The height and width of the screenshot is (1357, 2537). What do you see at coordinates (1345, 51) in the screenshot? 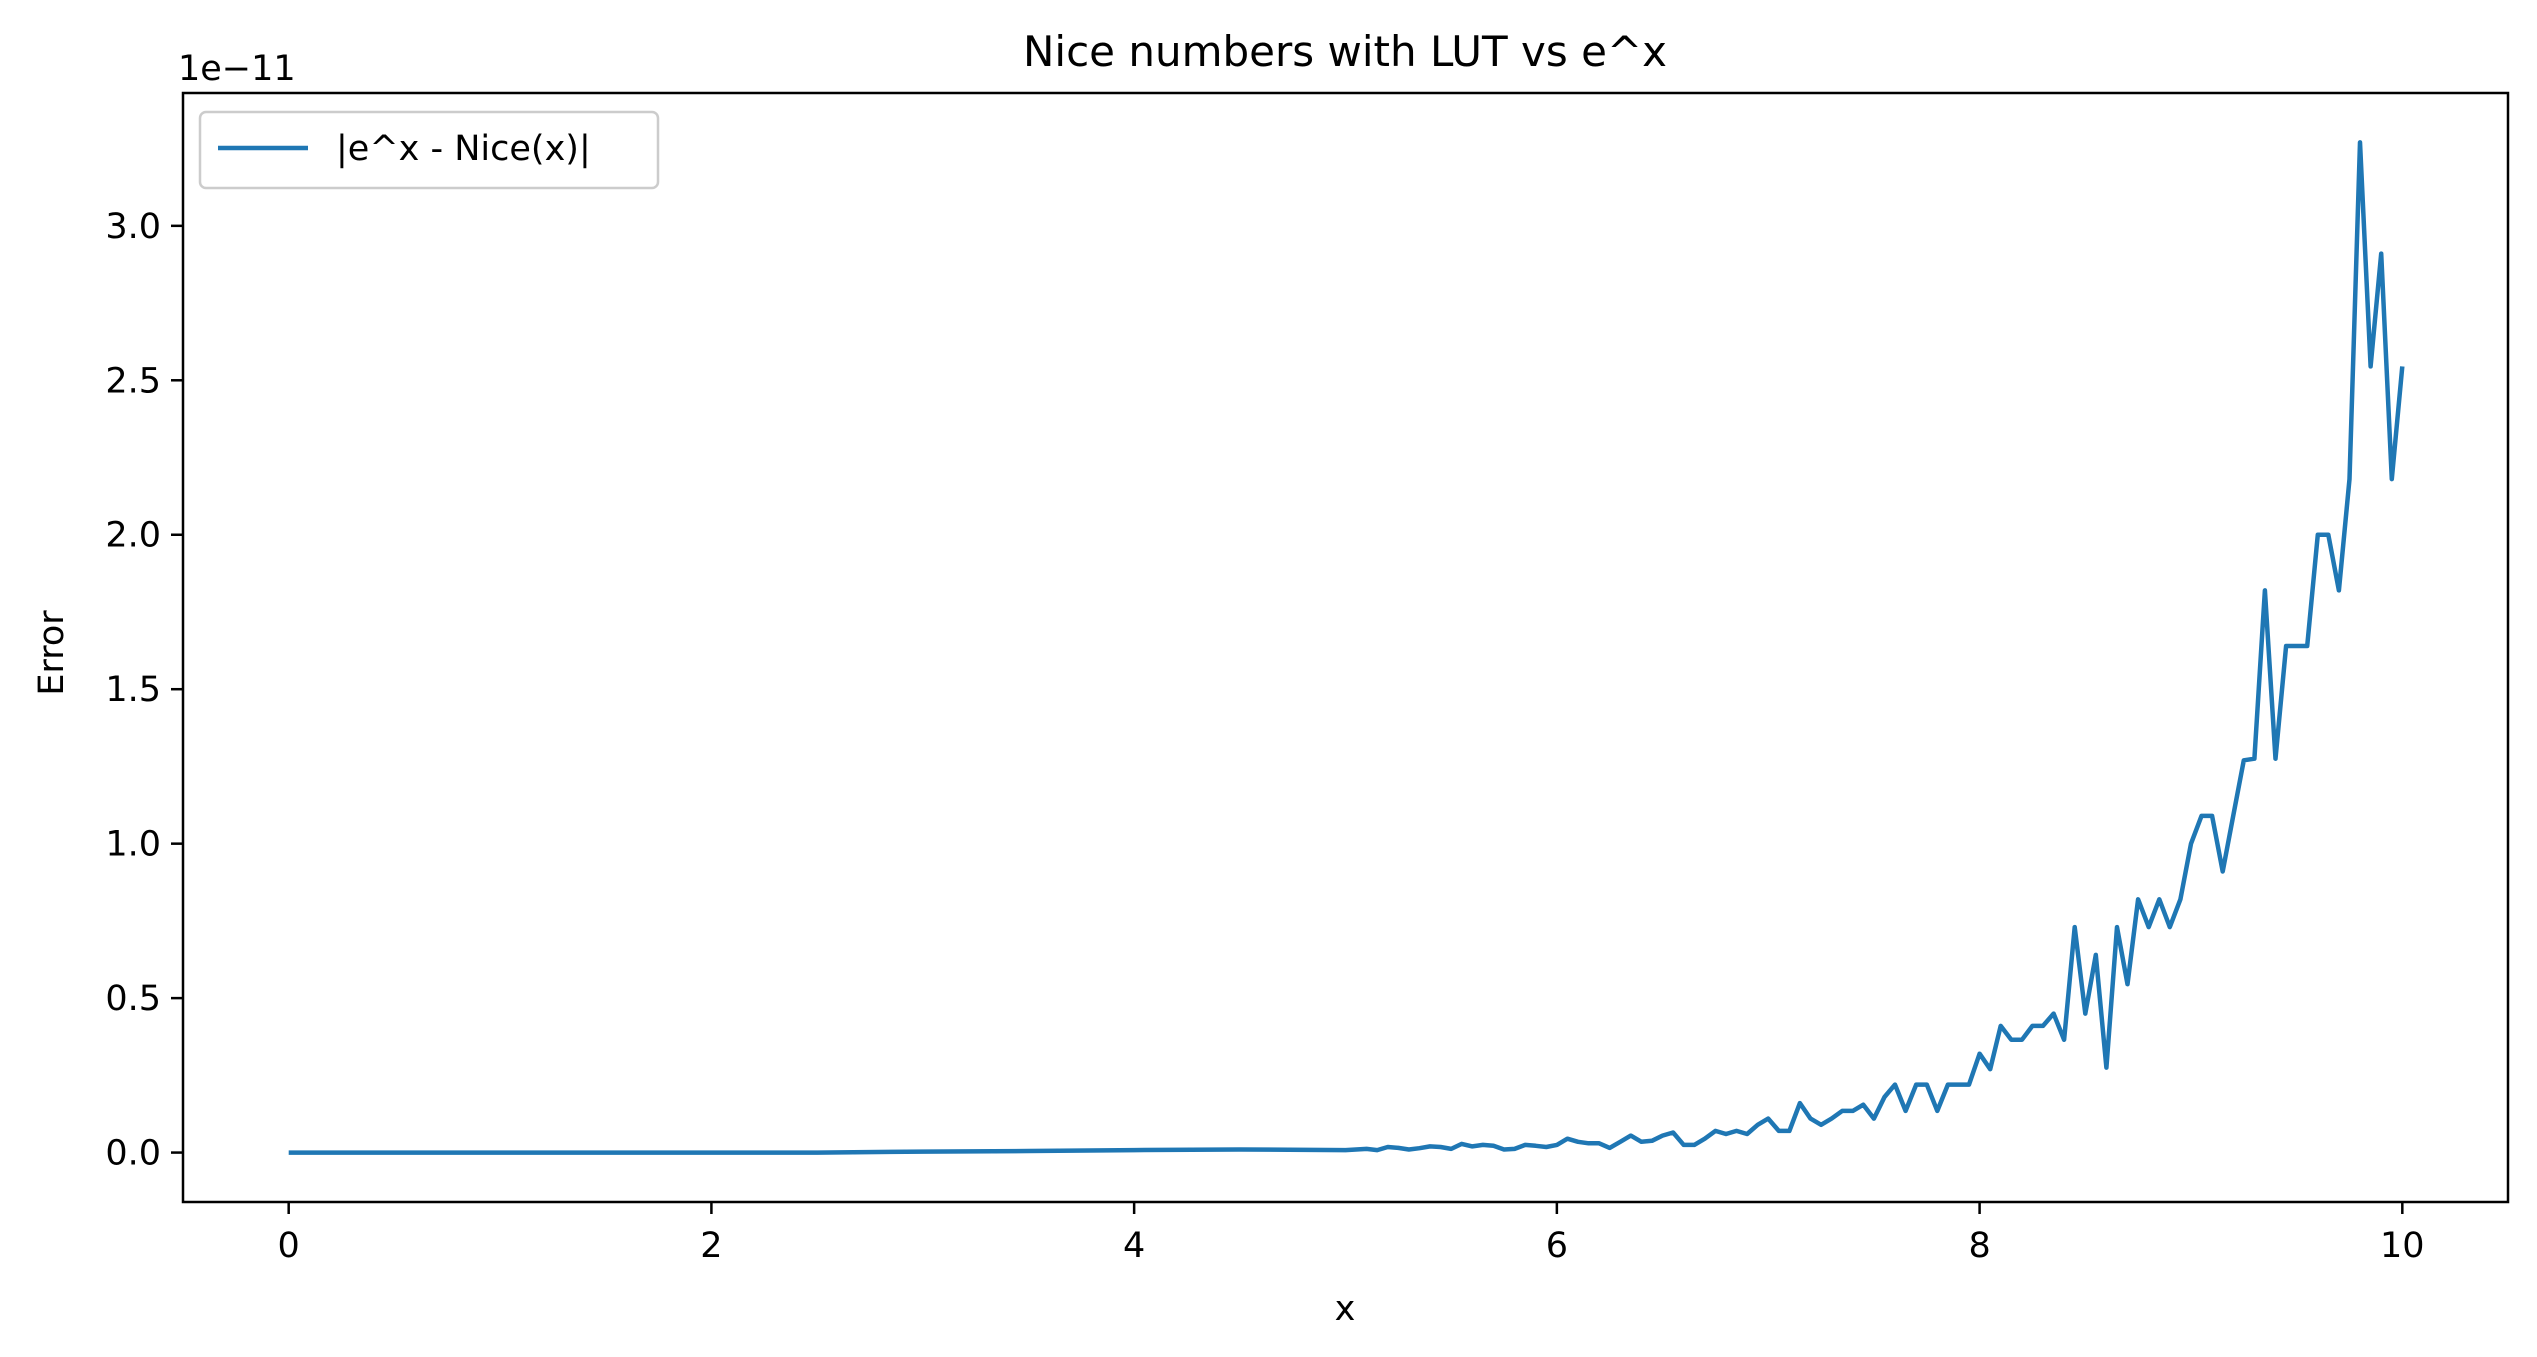
I see `chart-title: Nice numbers with LUT vs e^x` at bounding box center [1345, 51].